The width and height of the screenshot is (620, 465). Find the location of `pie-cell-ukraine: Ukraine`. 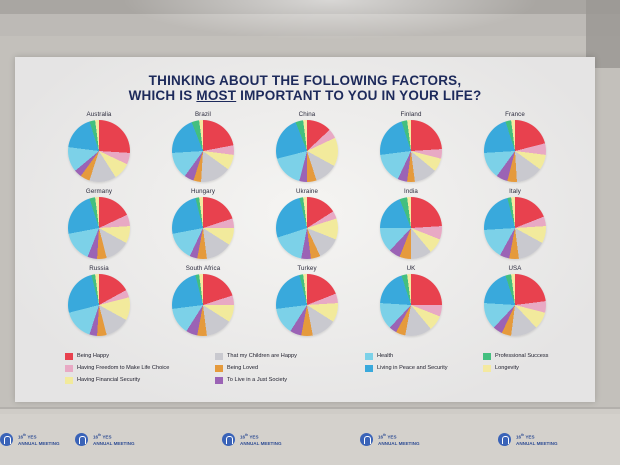

pie-cell-ukraine: Ukraine is located at coordinates (307, 226).